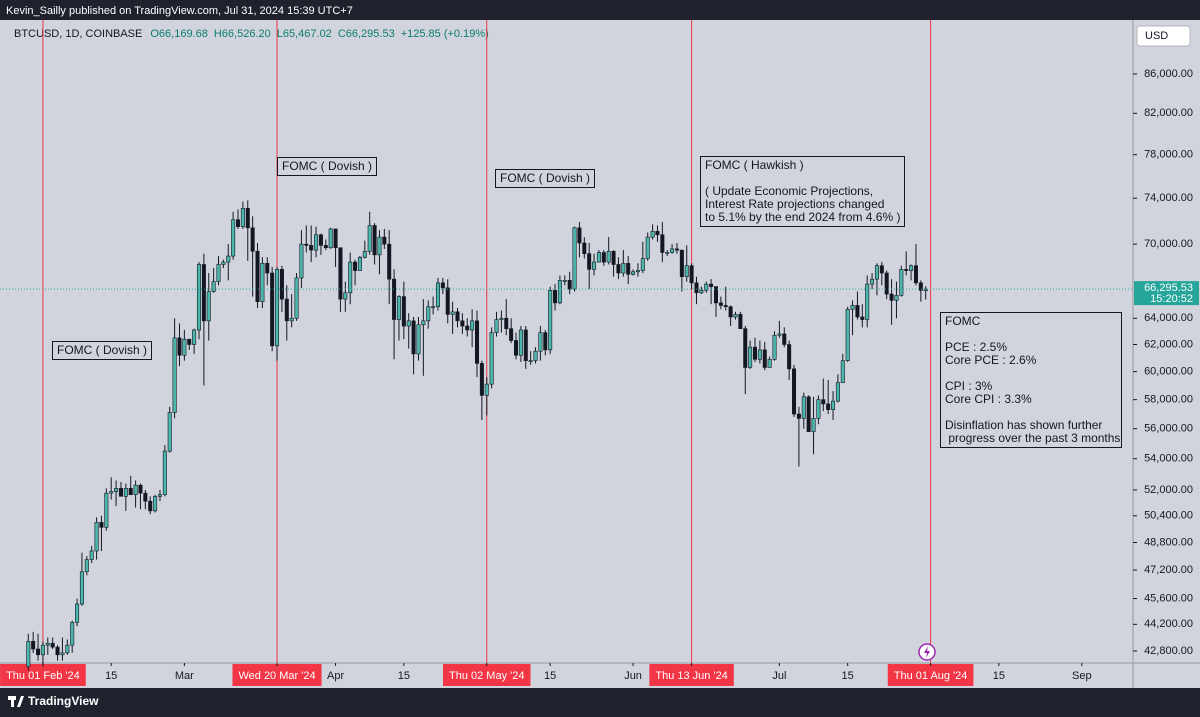 The height and width of the screenshot is (717, 1200). Describe the element at coordinates (1168, 288) in the screenshot. I see `last-price-label: 66,295.53` at that location.